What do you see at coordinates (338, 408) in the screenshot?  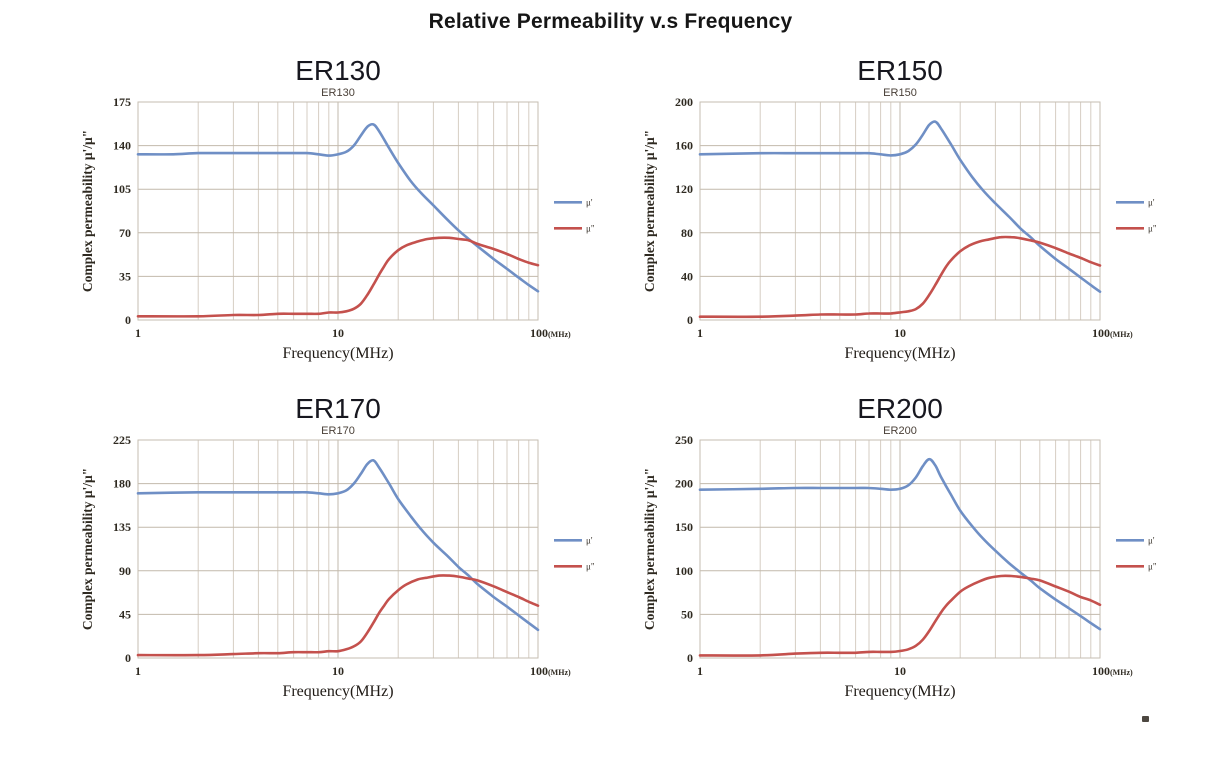 I see `chart-title: ER170` at bounding box center [338, 408].